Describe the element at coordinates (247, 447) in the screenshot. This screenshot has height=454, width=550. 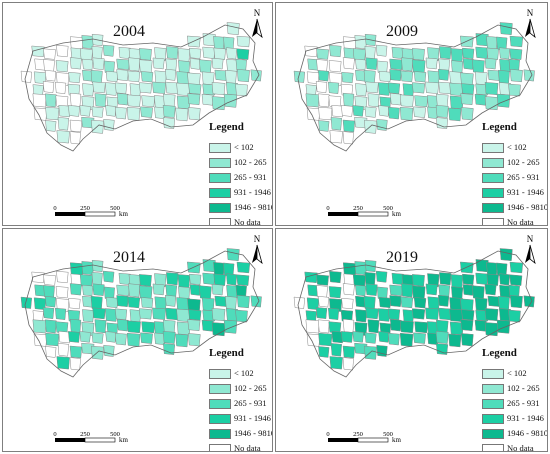
I see `legend-label: No data` at that location.